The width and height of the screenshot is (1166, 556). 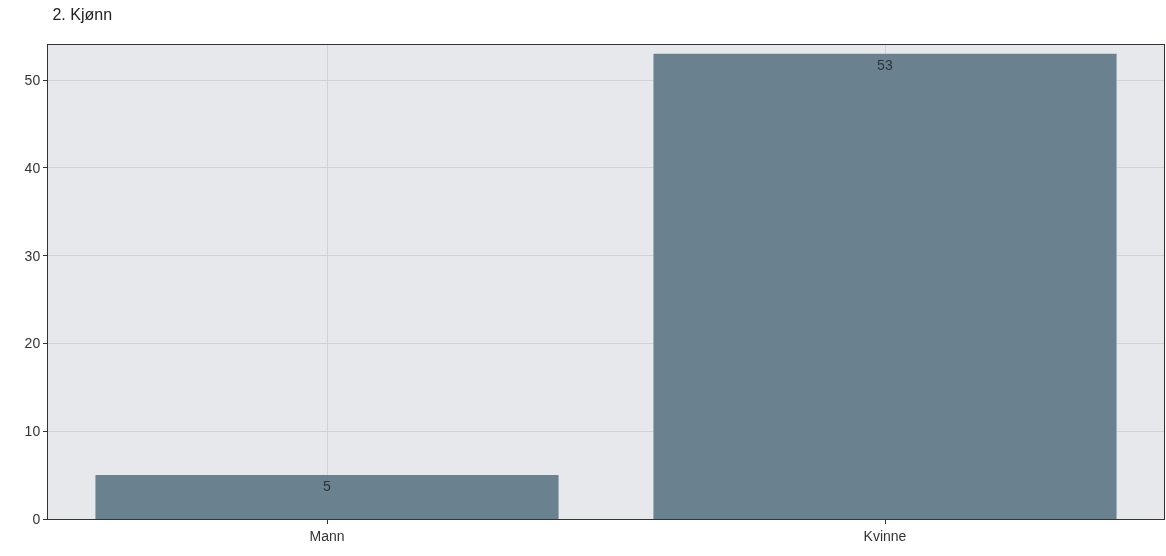 I want to click on chart-title: 2. Kjønn, so click(x=82, y=14).